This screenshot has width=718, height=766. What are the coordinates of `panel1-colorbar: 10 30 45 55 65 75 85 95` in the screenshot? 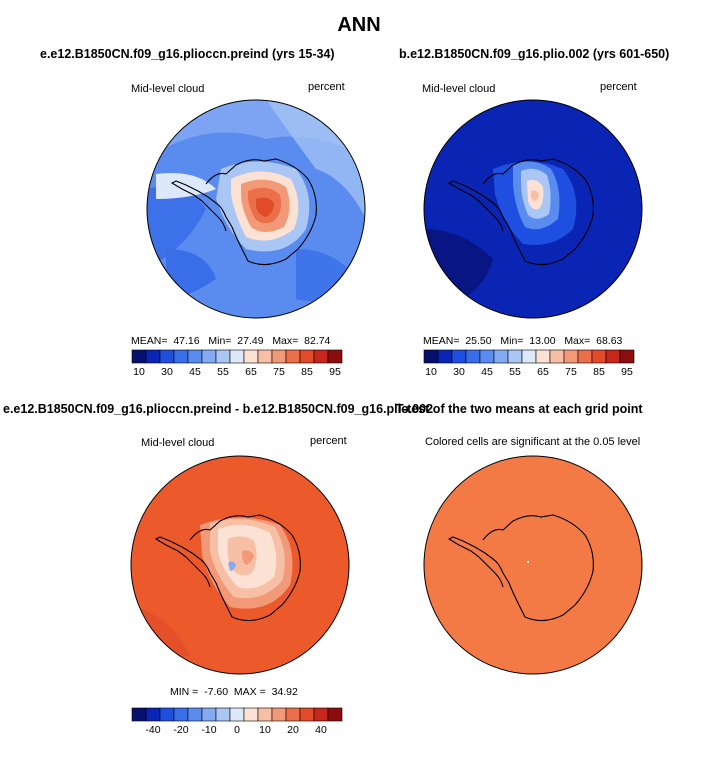 It's located at (237, 363).